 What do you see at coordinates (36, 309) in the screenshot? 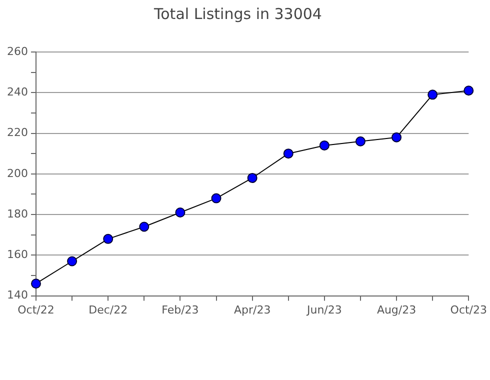
I see `x-tick-label: Oct/22` at bounding box center [36, 309].